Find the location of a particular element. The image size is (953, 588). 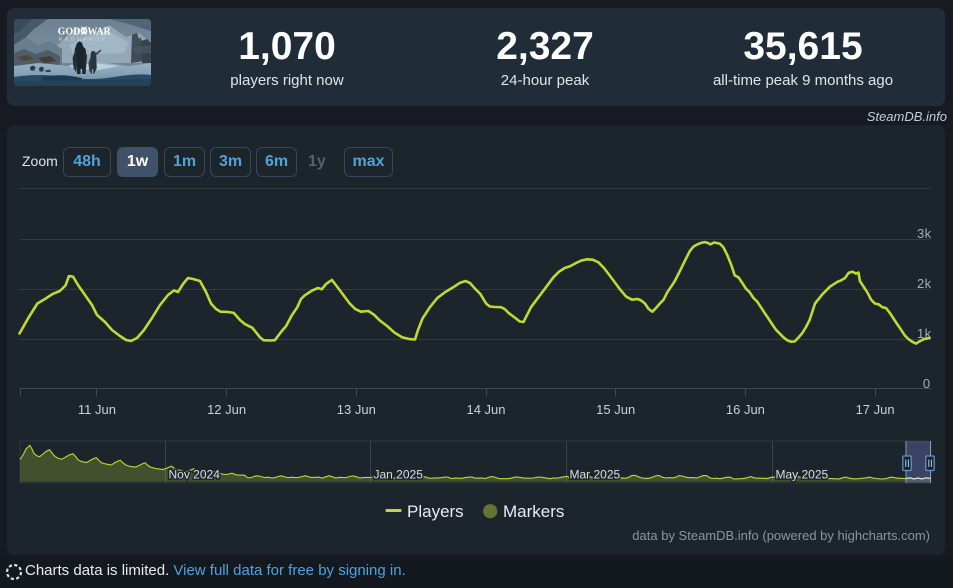

svg-text: GOD is located at coordinates (69, 32).